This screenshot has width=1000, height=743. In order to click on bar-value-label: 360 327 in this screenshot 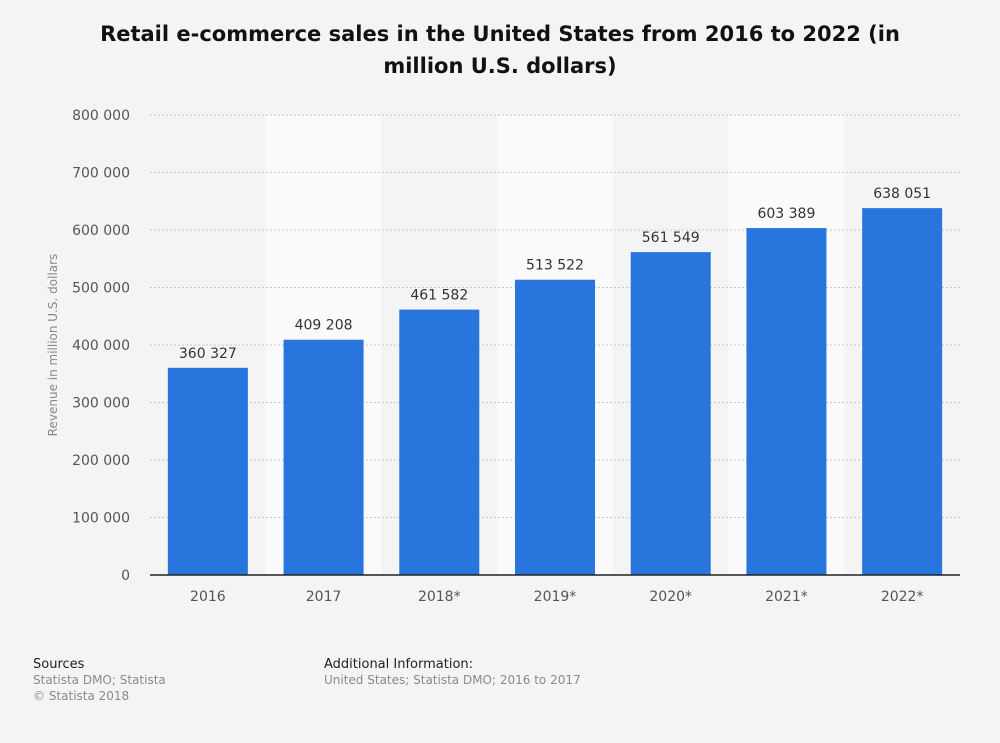, I will do `click(208, 354)`.